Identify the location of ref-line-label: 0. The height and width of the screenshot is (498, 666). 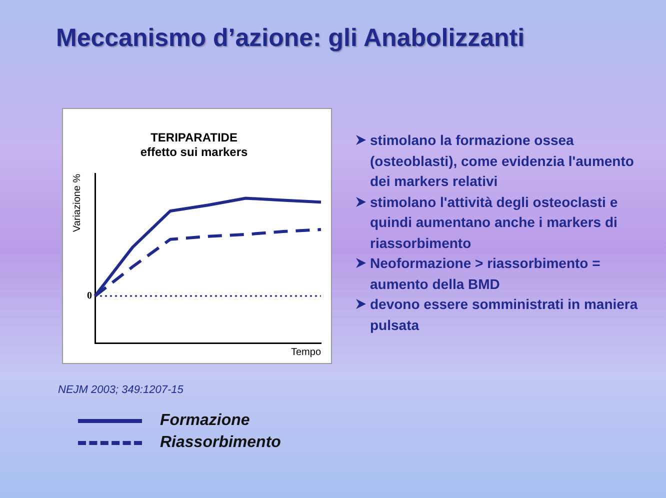
(89, 296).